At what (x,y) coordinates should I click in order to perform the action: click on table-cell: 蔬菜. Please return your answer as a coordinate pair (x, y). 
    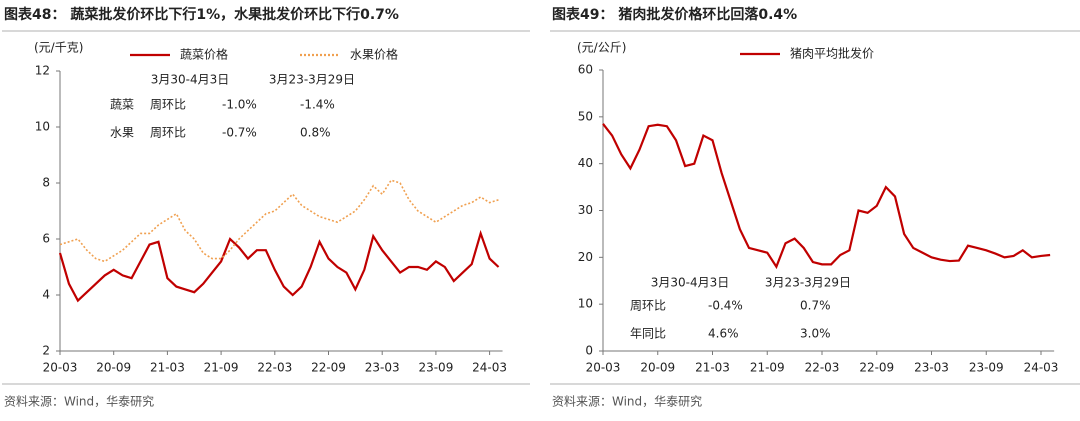
    Looking at the image, I should click on (122, 105).